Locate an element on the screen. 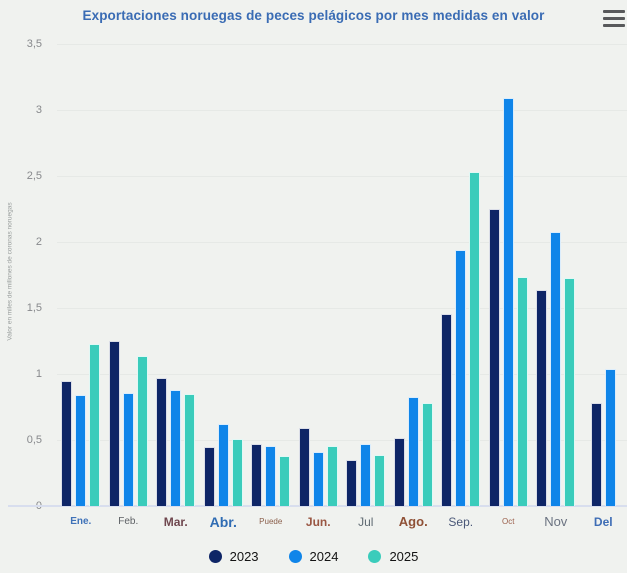 This screenshot has height=573, width=627. bar-2023-Abr is located at coordinates (209, 476).